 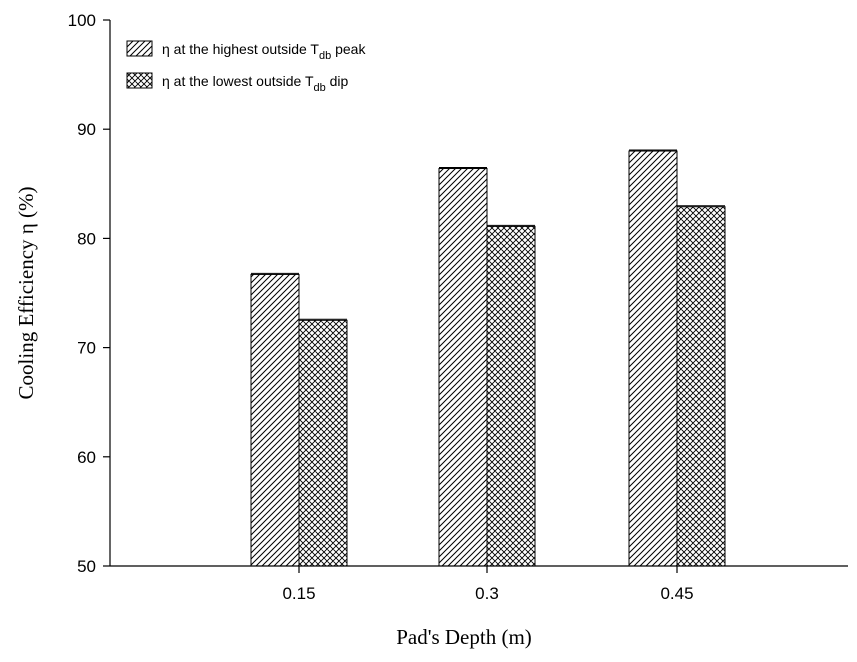 I want to click on y-axis-ticks: 50 60 70 80 90 100, so click(x=89, y=293).